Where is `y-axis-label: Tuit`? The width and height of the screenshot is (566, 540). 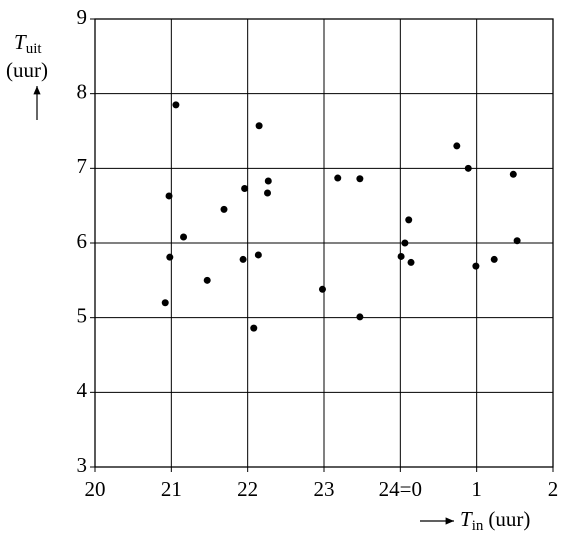
y-axis-label: Tuit is located at coordinates (28, 44).